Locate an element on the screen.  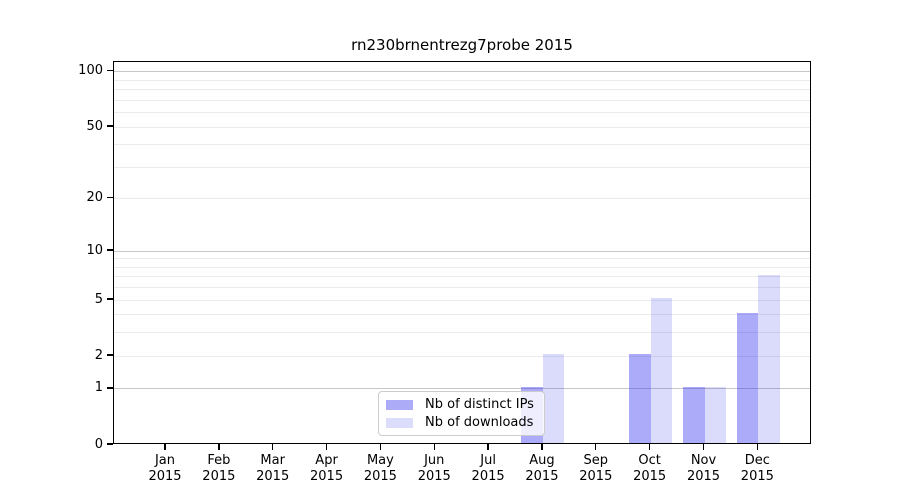
y-tick-label: 0 is located at coordinates (98, 444).